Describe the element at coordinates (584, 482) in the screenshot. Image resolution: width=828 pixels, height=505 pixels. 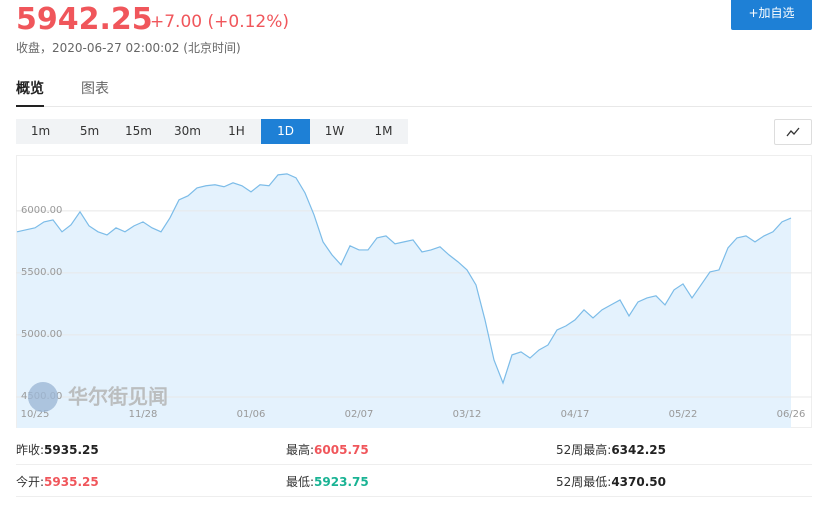
I see `stat-label: 52周最低:` at that location.